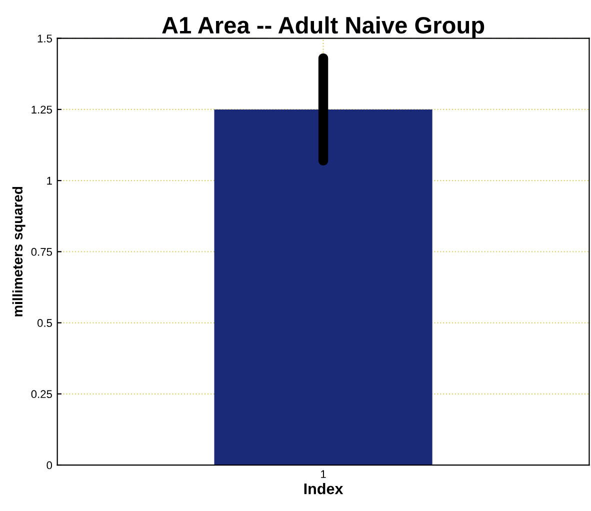  I want to click on y-tick-label: 0.75, so click(41, 252).